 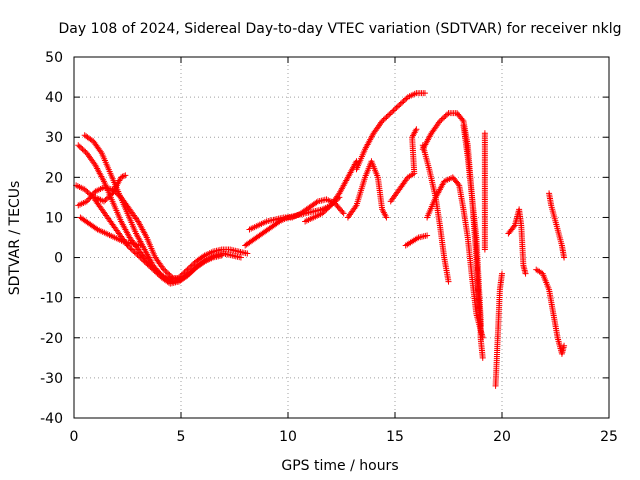 I want to click on series-sat-k, so click(x=390, y=131).